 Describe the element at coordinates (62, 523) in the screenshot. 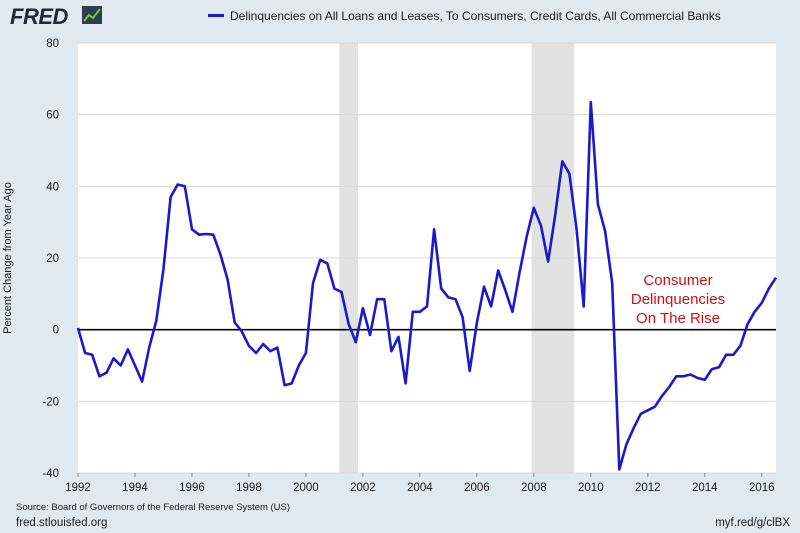

I see `site-link: fred.stlouisfed.org` at that location.